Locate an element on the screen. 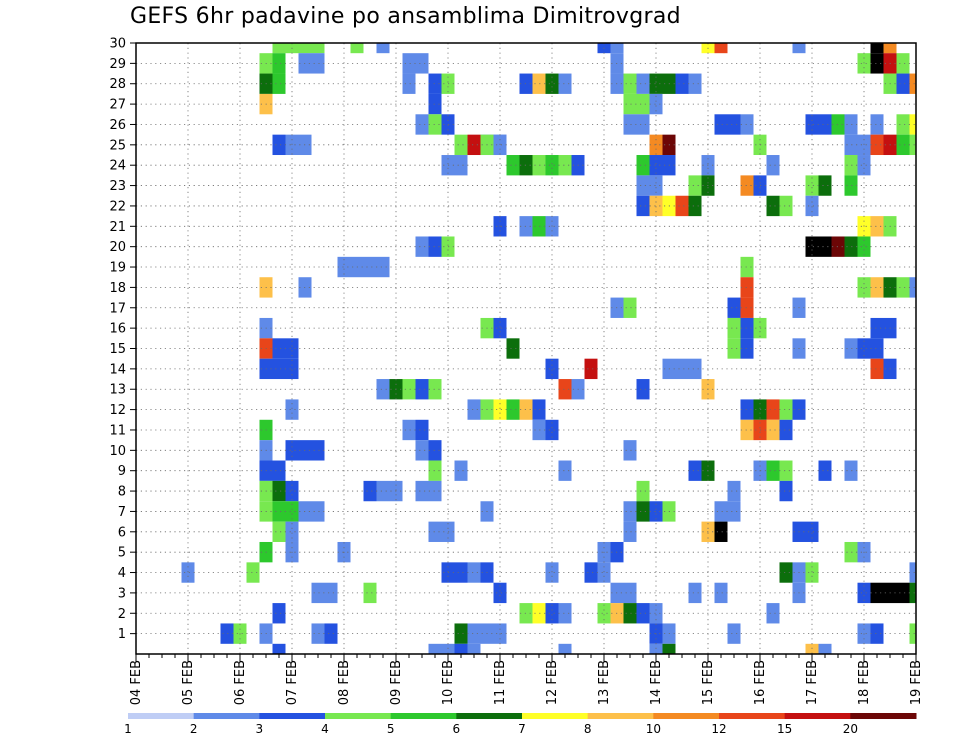 This screenshot has width=960, height=742. y-tick-label: 10 is located at coordinates (117, 451).